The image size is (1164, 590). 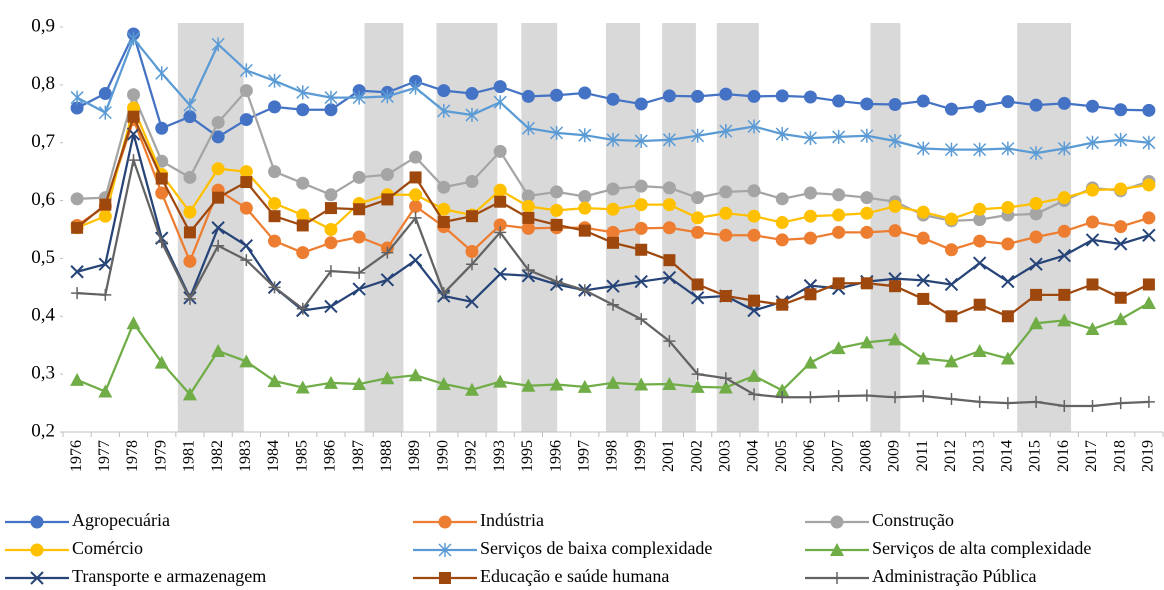 What do you see at coordinates (583, 456) in the screenshot?
I see `x-tick-label: 1997` at bounding box center [583, 456].